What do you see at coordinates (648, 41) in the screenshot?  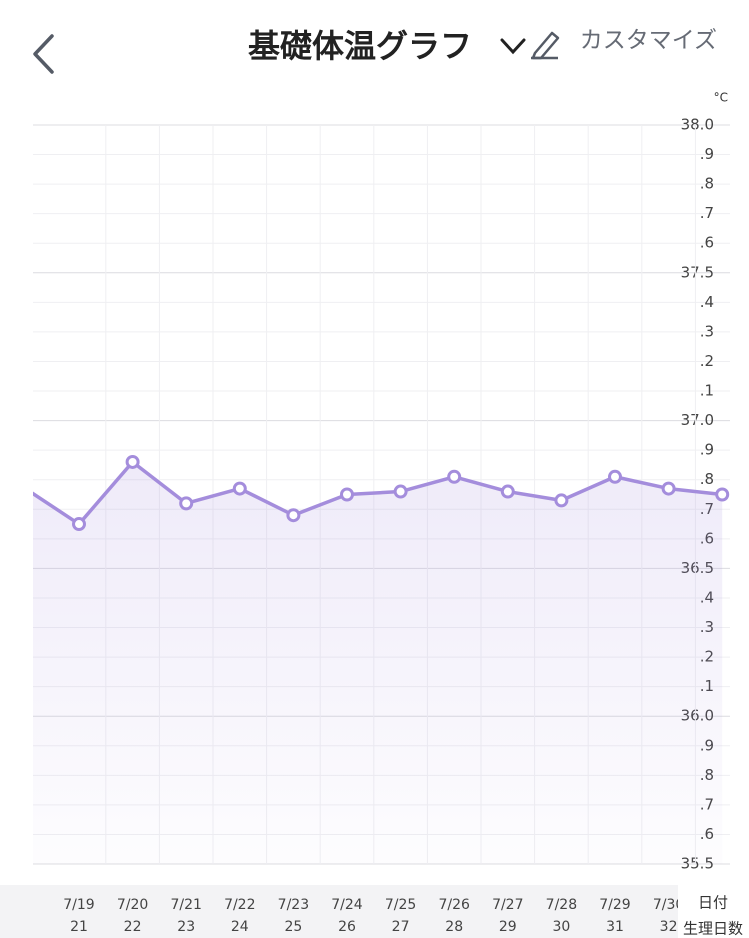 I see `customize-button: カスタマイズ` at bounding box center [648, 41].